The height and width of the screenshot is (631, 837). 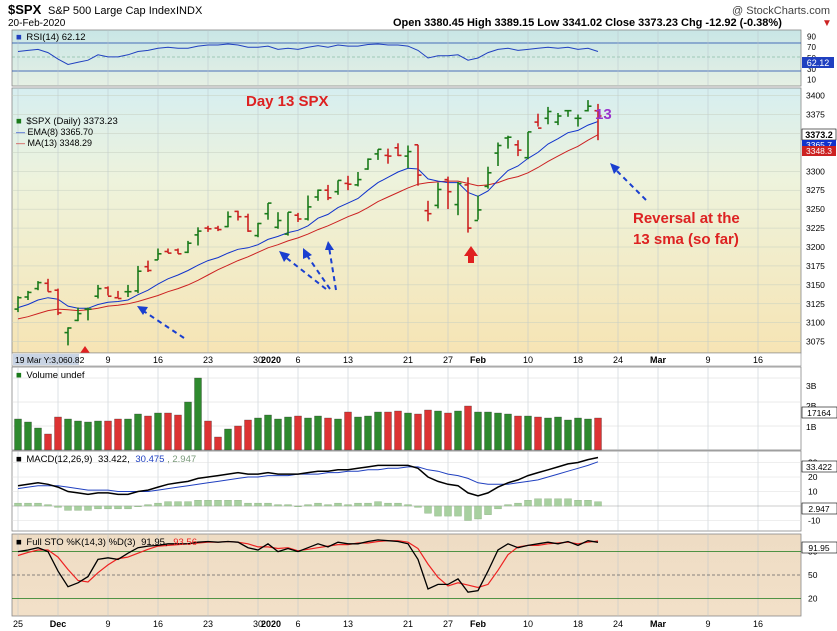 I want to click on volume-tick-label: 2B, so click(x=811, y=406).